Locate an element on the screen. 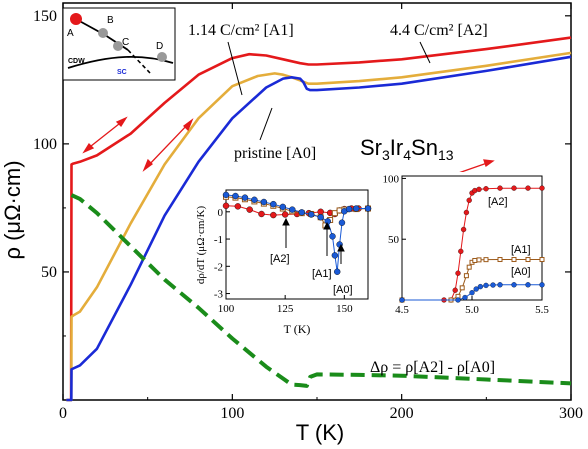  inset1-y-tick-label: -2 is located at coordinates (218, 267).